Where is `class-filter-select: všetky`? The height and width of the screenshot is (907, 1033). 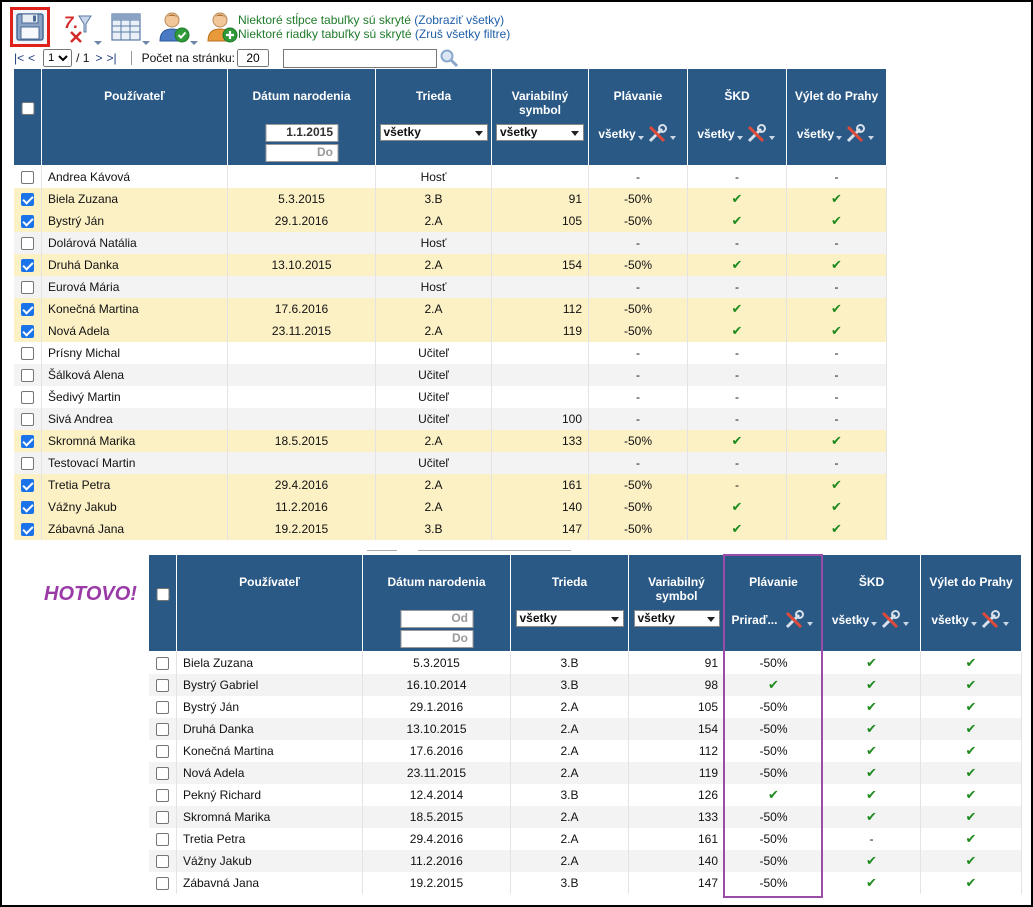
class-filter-select: všetky is located at coordinates (569, 618).